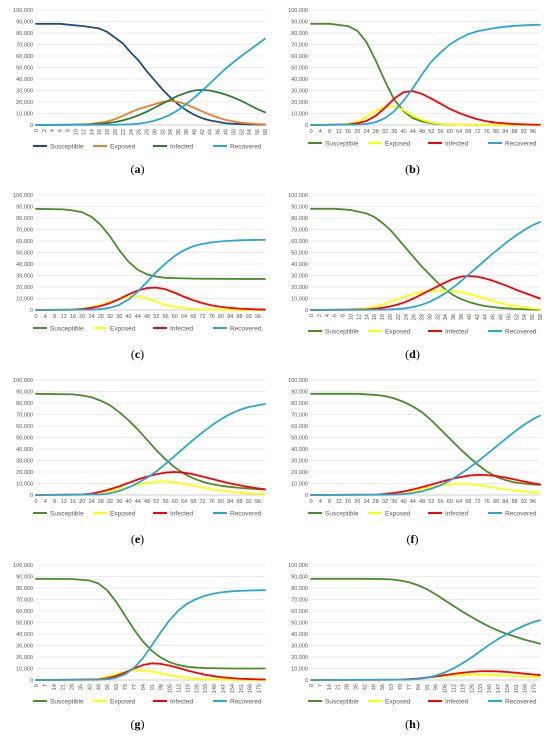  What do you see at coordinates (533, 502) in the screenshot?
I see `x-tick-label: 96` at bounding box center [533, 502].